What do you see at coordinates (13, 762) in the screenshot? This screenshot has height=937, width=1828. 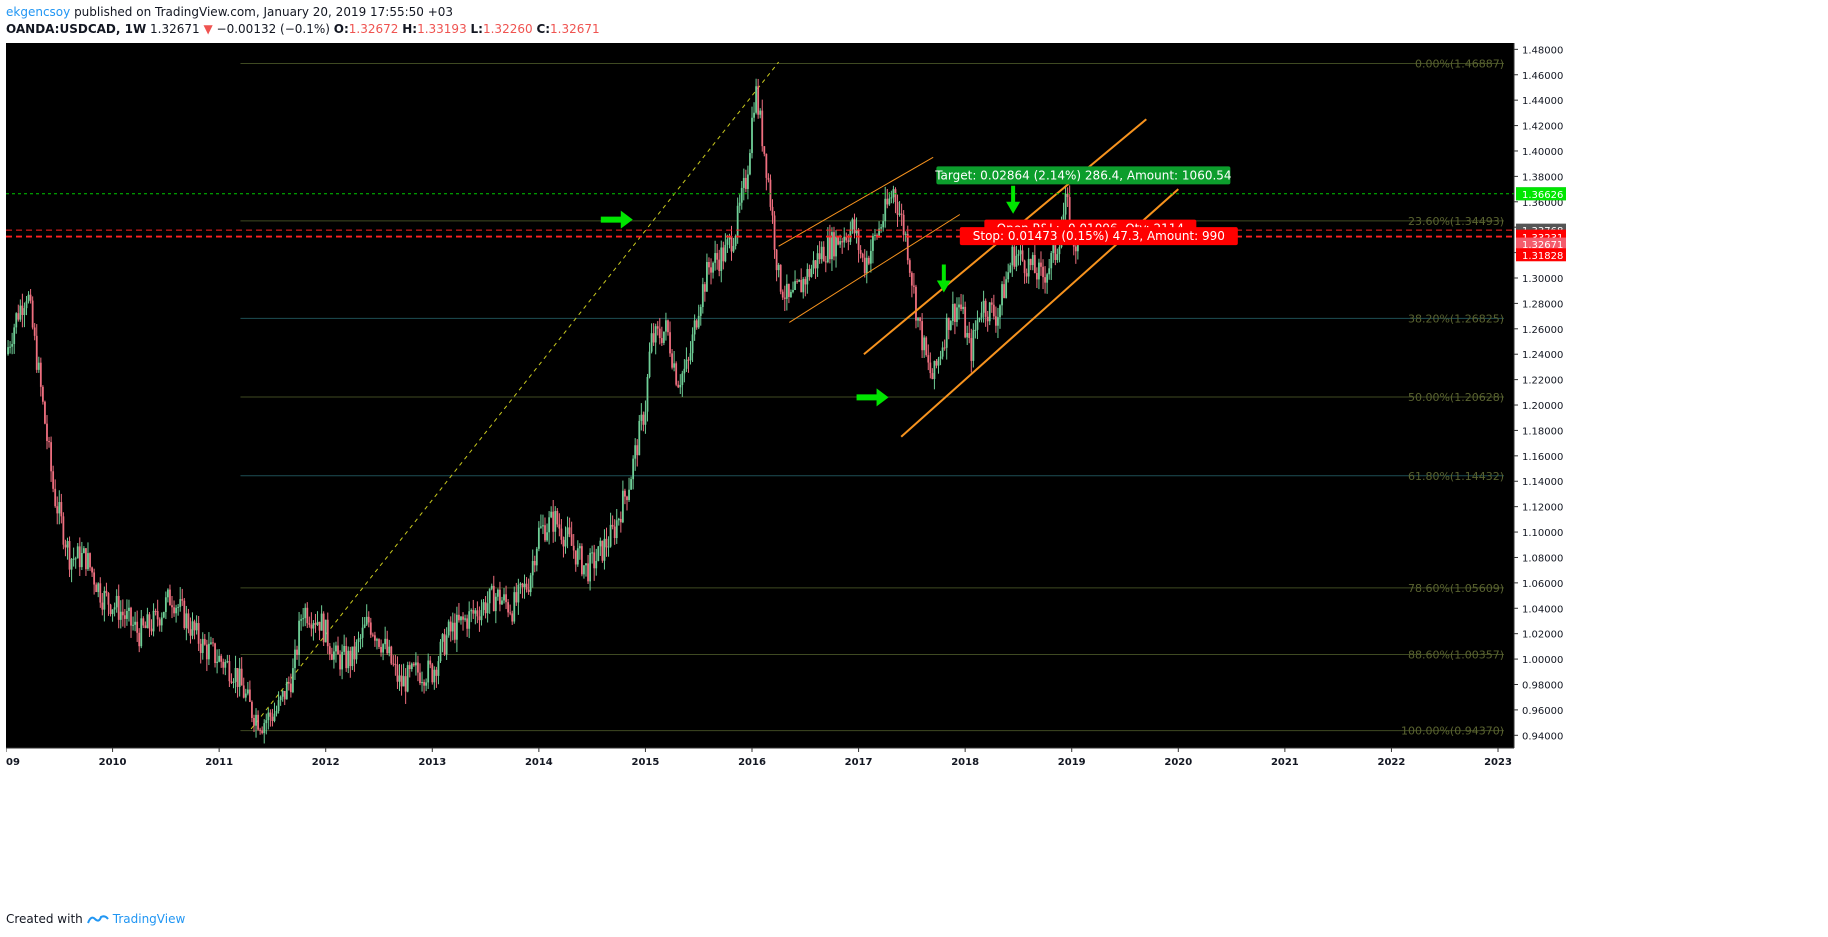 I see `x-tick-label: 2009` at bounding box center [13, 762].